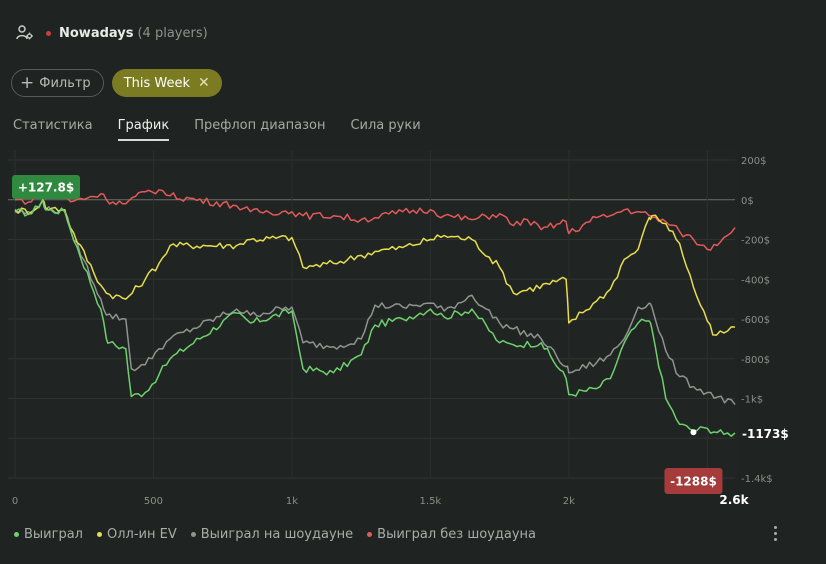 The height and width of the screenshot is (564, 826). Describe the element at coordinates (755, 360) in the screenshot. I see `y-tick-label: -800$` at that location.